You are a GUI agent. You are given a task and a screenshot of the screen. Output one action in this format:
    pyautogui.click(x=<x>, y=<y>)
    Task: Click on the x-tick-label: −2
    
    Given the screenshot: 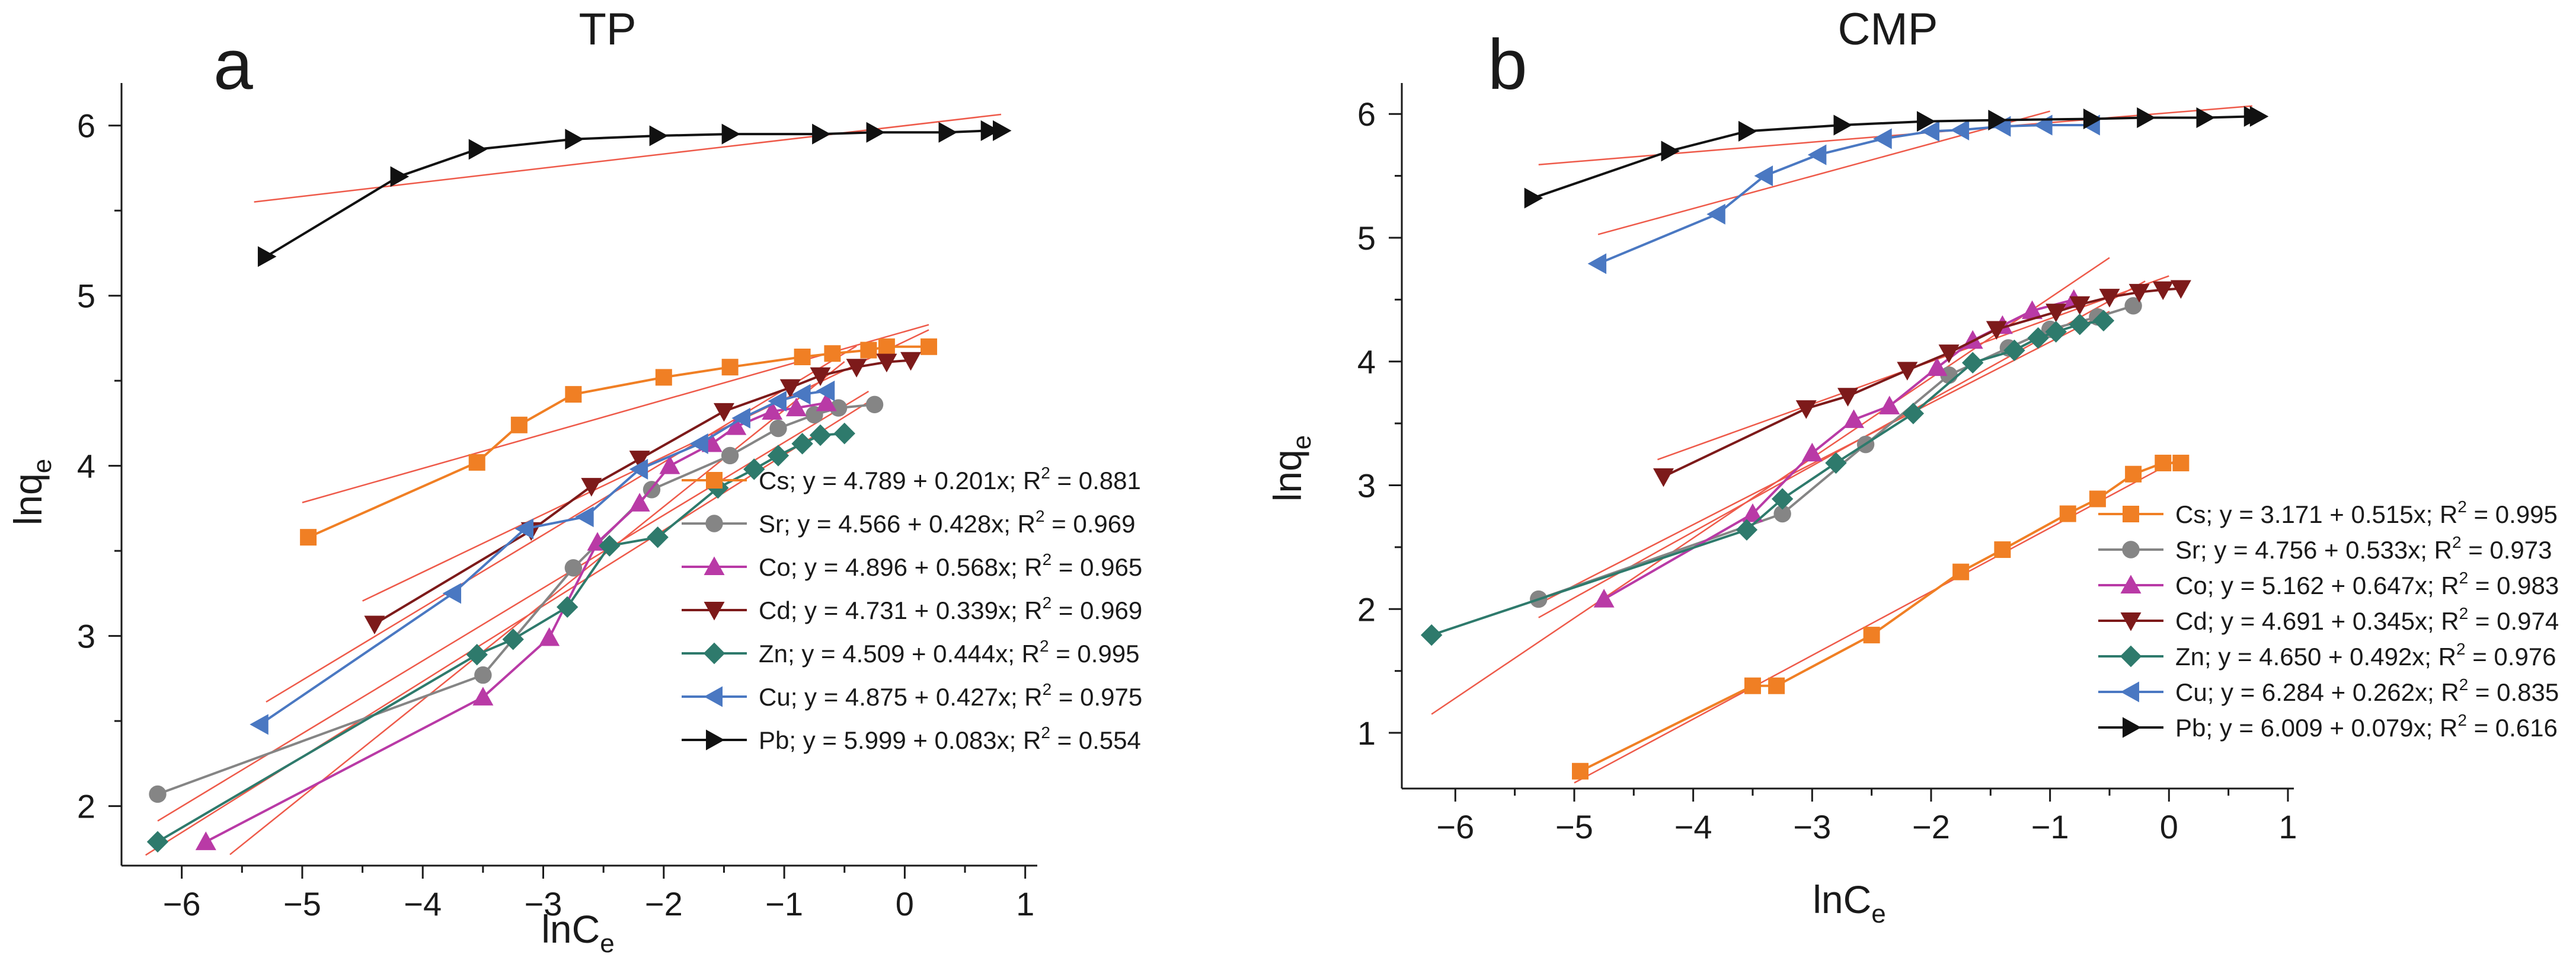 What is the action you would take?
    pyautogui.click(x=1931, y=826)
    